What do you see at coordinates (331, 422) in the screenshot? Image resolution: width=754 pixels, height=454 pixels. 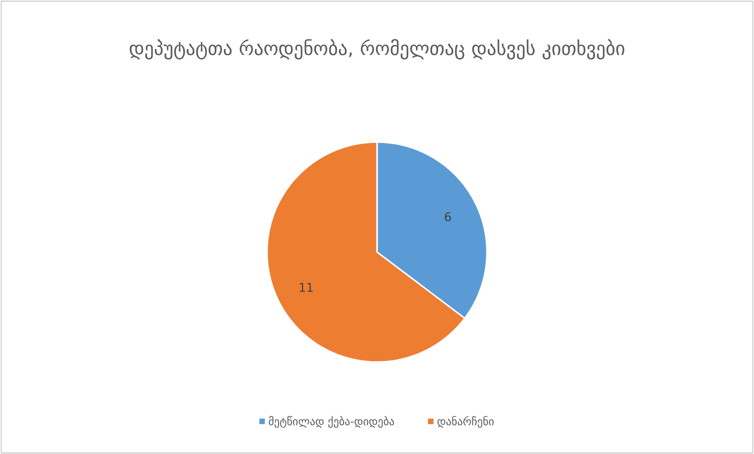 I see `legend-label: მეტწილად ქება-დიდება` at bounding box center [331, 422].